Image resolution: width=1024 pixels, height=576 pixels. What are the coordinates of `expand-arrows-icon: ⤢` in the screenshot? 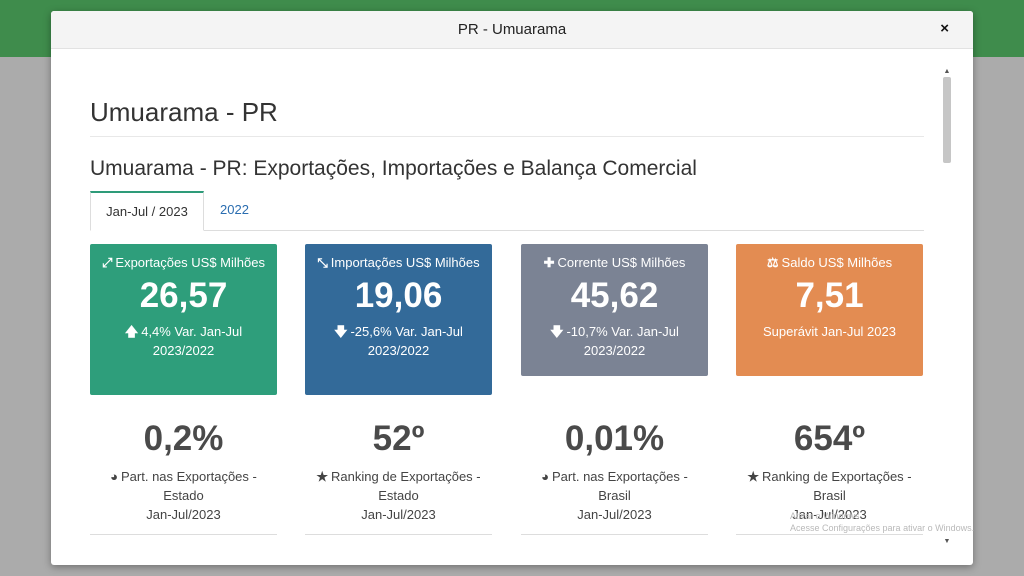 It's located at (107, 262).